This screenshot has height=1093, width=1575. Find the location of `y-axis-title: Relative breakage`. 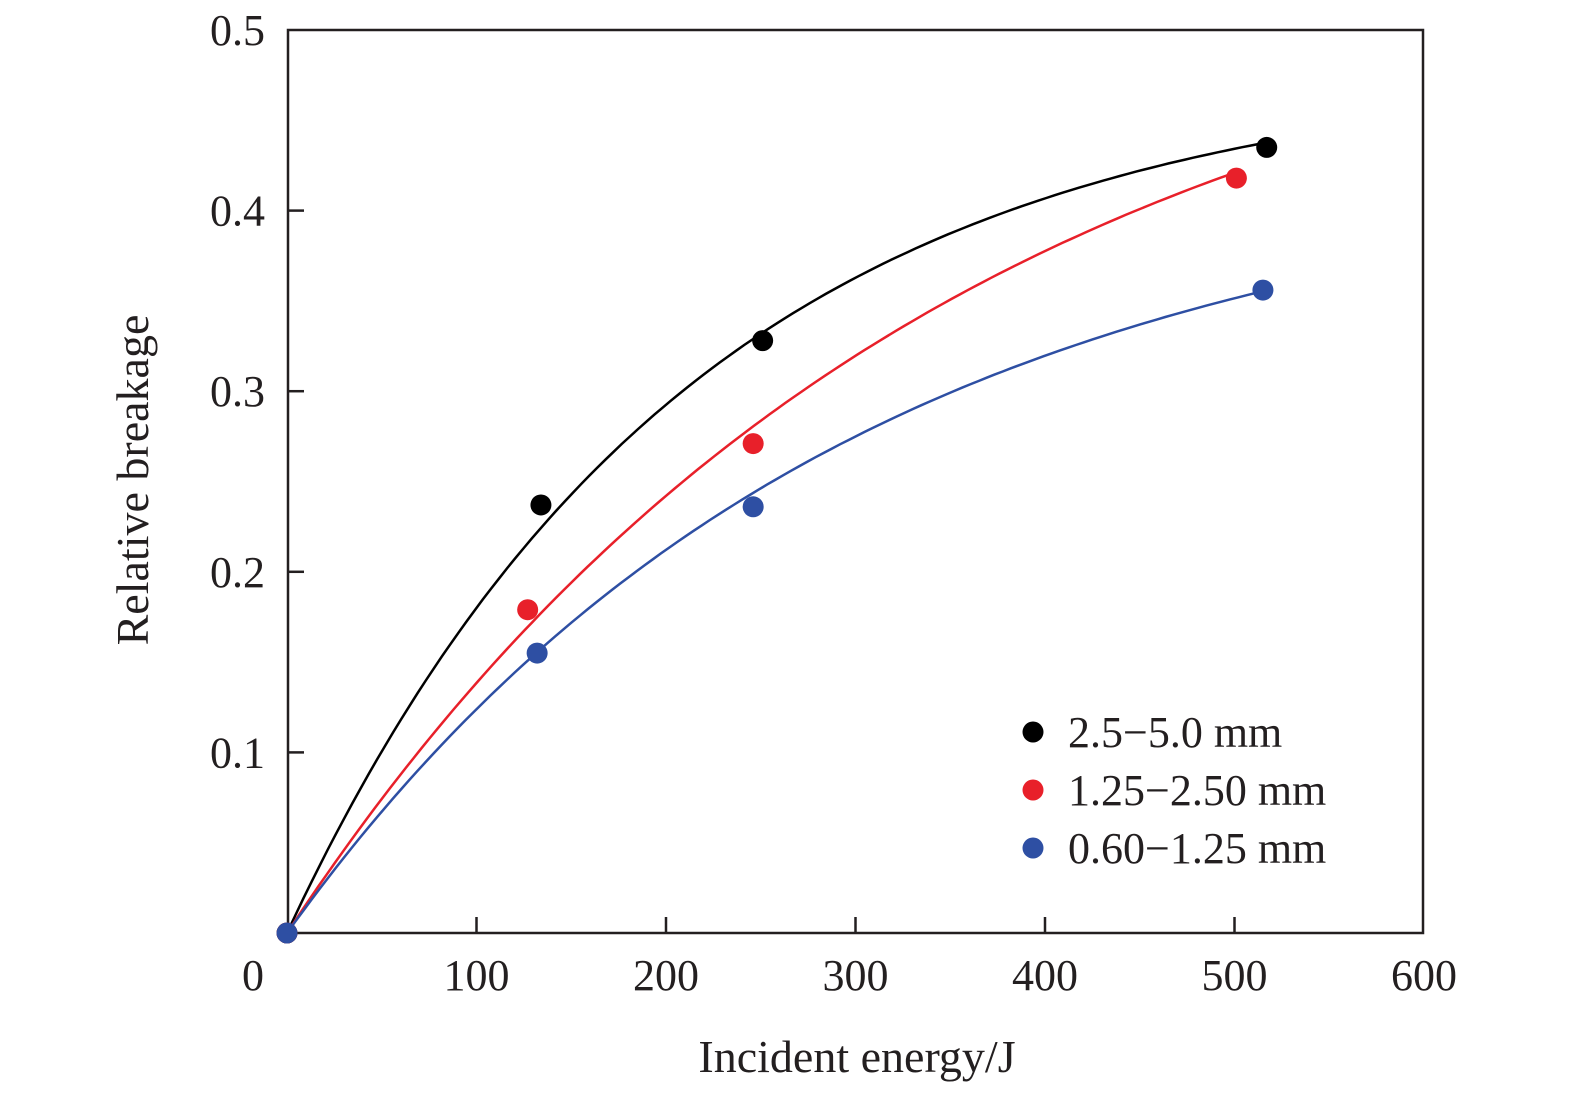

y-axis-title: Relative breakage is located at coordinates (132, 480).